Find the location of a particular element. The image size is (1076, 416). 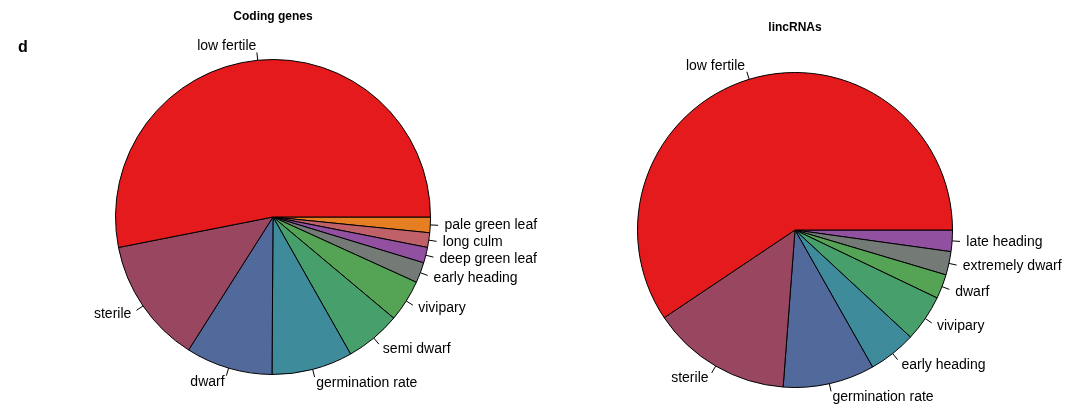

slice-label: late heading is located at coordinates (1004, 240).